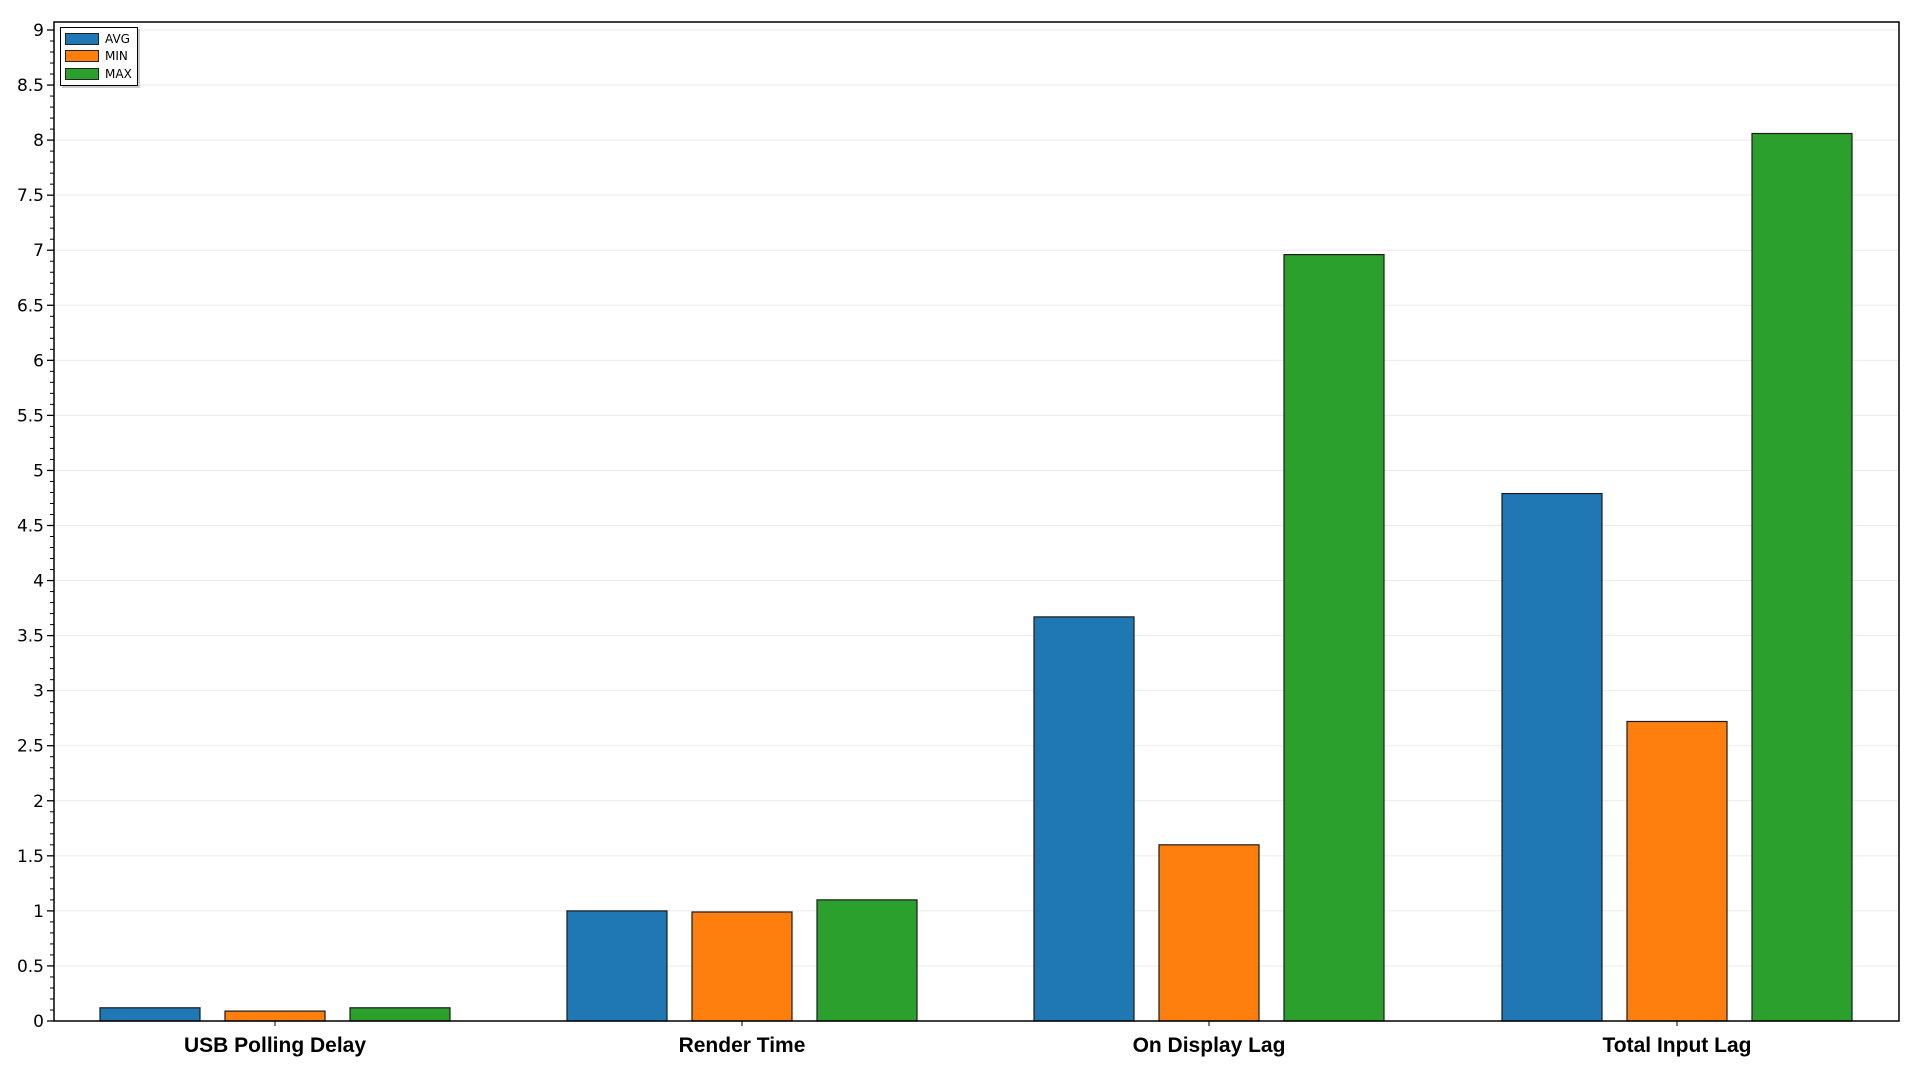 This screenshot has height=1080, width=1920. I want to click on legend-swatch-max, so click(82, 73).